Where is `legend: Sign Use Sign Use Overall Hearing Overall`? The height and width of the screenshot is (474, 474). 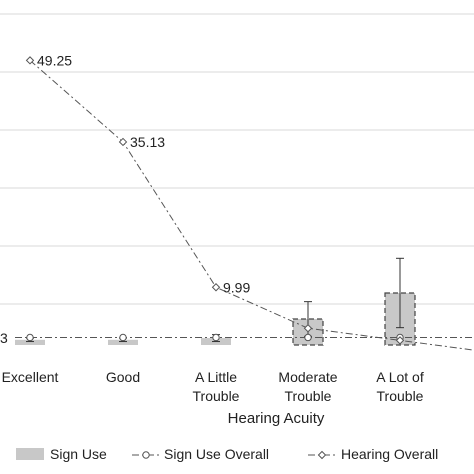 legend: Sign Use Sign Use Overall Hearing Overall is located at coordinates (227, 454).